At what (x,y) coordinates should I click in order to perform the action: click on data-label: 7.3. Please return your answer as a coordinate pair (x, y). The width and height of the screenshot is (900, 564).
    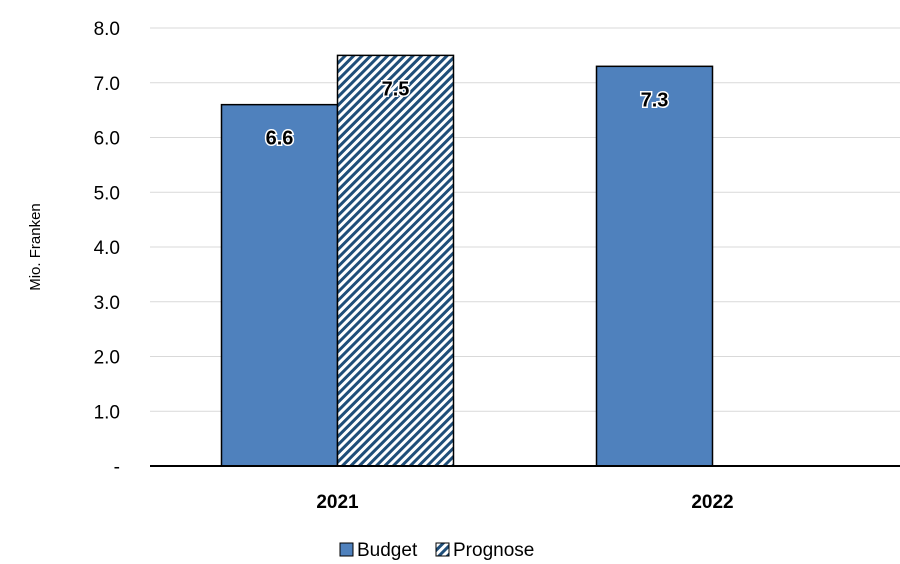
    Looking at the image, I should click on (655, 100).